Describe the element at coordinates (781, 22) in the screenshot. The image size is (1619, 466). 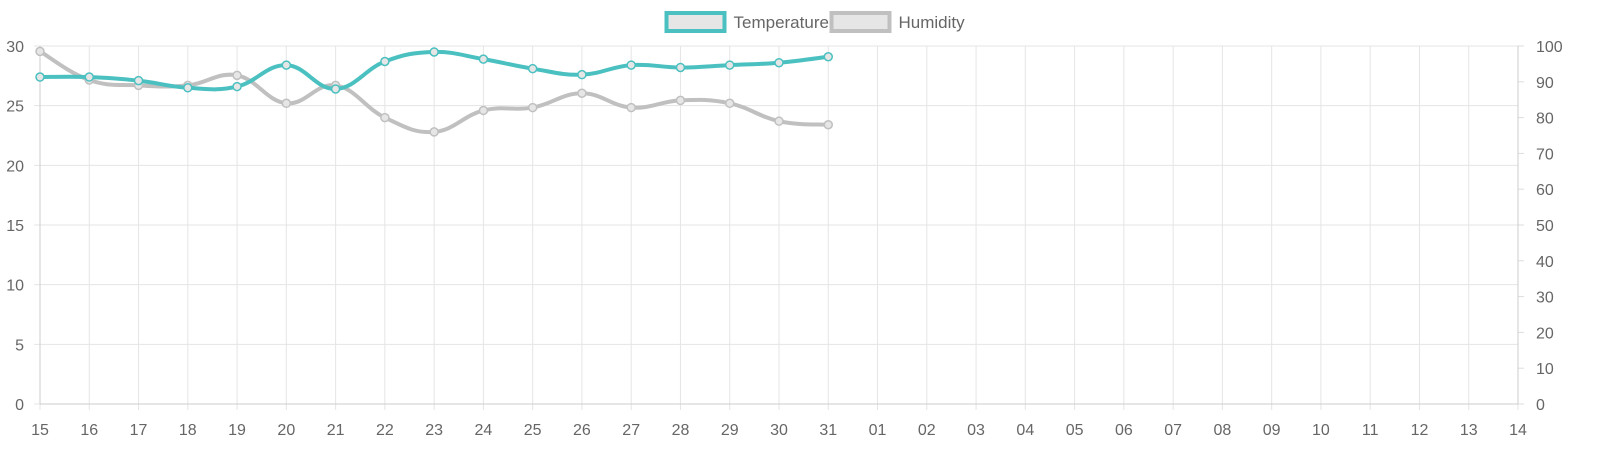
I see `legend-label-temperature: Temperature` at that location.